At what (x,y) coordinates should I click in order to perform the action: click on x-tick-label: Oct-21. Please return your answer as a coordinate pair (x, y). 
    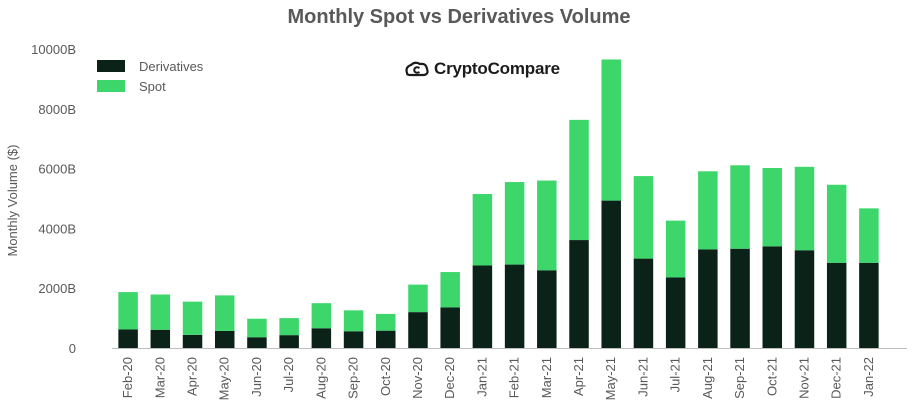
    Looking at the image, I should click on (771, 376).